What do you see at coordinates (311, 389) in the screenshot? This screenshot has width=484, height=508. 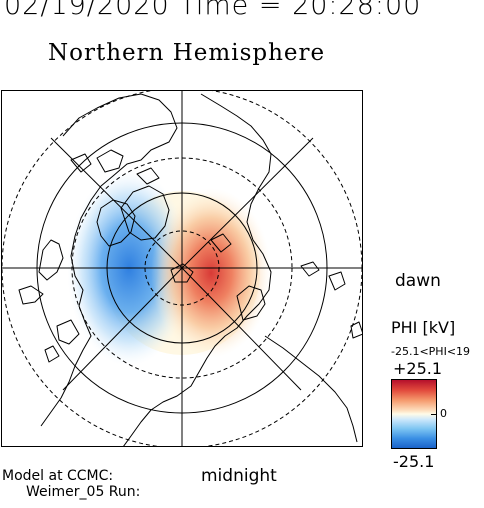 I see `coastline-east-asia` at bounding box center [311, 389].